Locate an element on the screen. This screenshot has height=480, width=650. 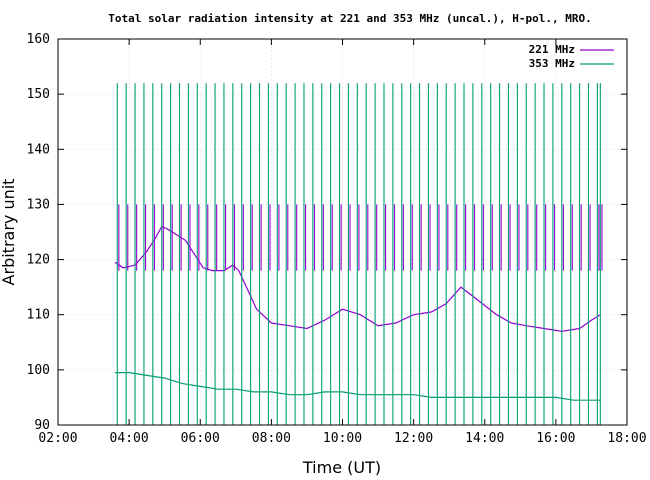
y-tick-label: 110 is located at coordinates (38, 315).